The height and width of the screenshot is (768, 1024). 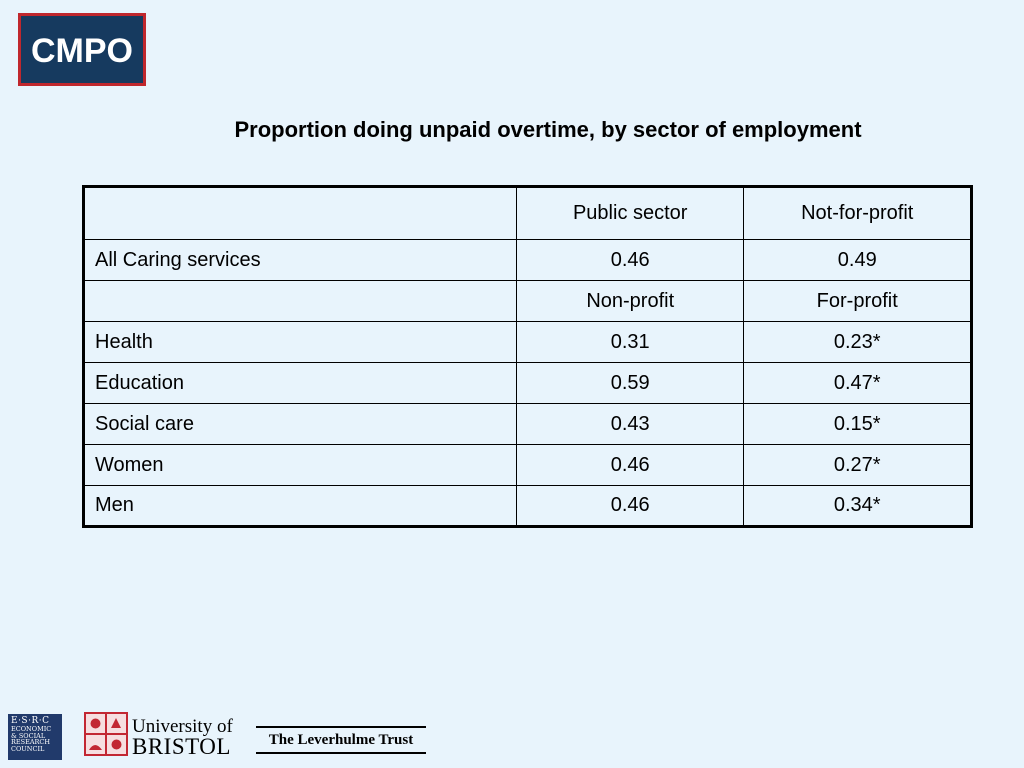 I want to click on table-cell-label: Social care, so click(x=300, y=424).